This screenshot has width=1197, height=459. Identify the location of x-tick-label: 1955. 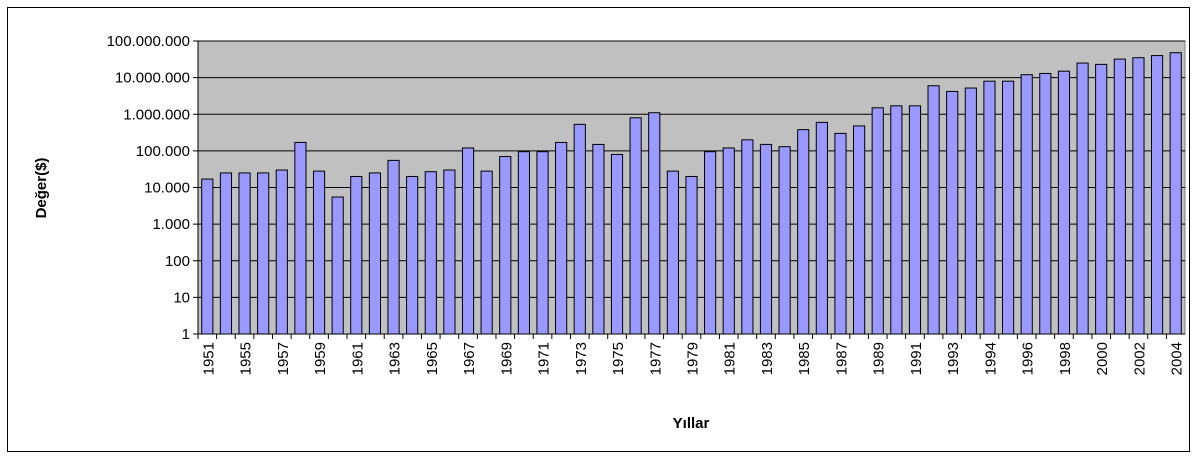
(246, 358).